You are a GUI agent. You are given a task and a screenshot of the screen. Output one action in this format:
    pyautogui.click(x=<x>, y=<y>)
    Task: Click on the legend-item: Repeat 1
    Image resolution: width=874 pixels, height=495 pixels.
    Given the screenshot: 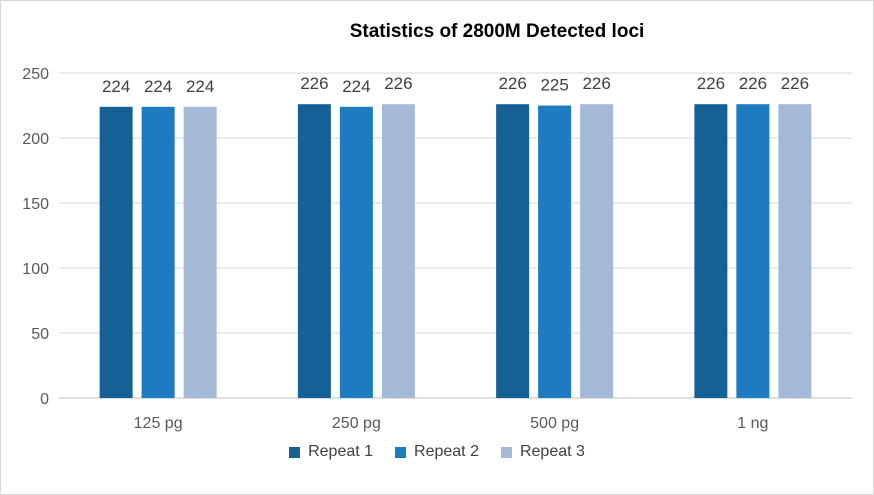 What is the action you would take?
    pyautogui.click(x=331, y=452)
    